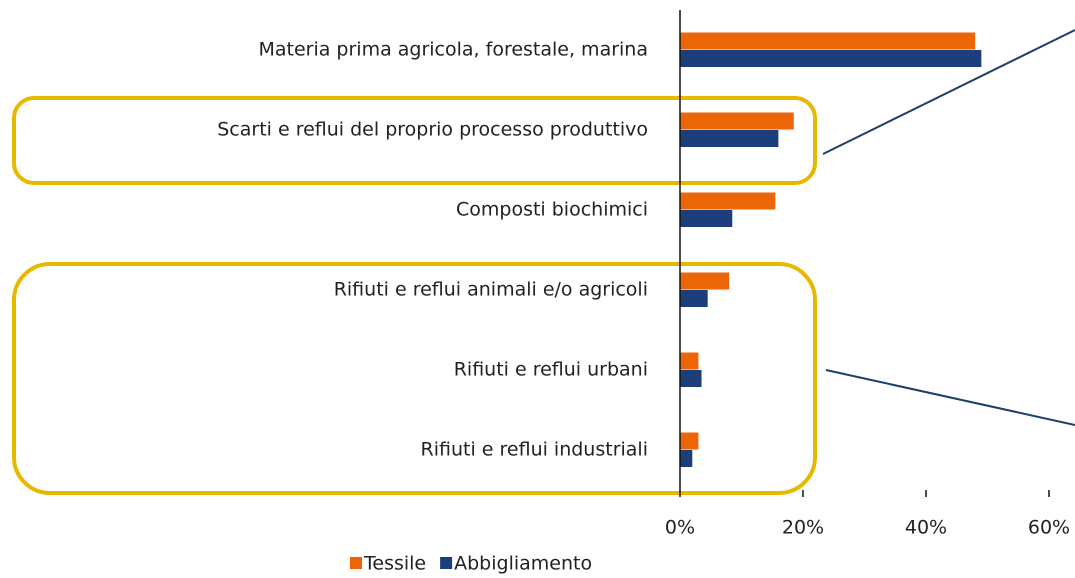 The height and width of the screenshot is (578, 1075). I want to click on x-tick-label: 60%, so click(1049, 528).